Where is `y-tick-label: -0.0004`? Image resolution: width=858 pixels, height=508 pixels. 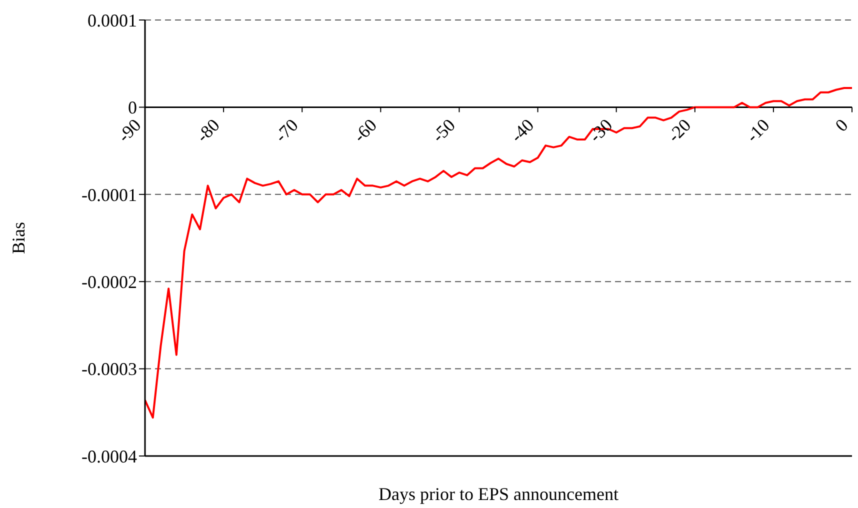 y-tick-label: -0.0004 is located at coordinates (109, 456).